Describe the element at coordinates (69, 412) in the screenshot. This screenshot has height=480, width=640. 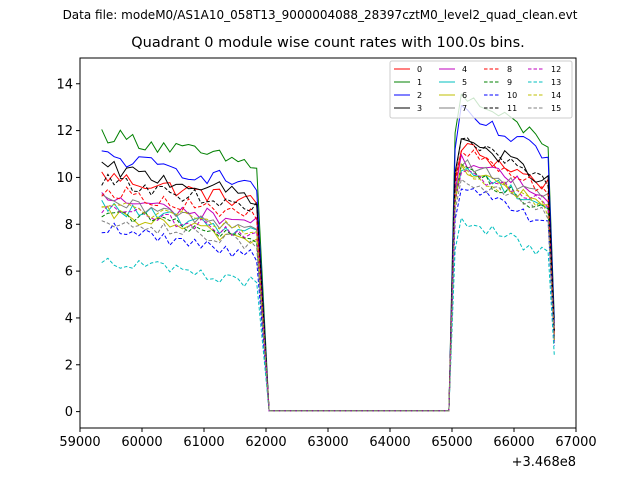
I see `y-tick-label: 0` at that location.